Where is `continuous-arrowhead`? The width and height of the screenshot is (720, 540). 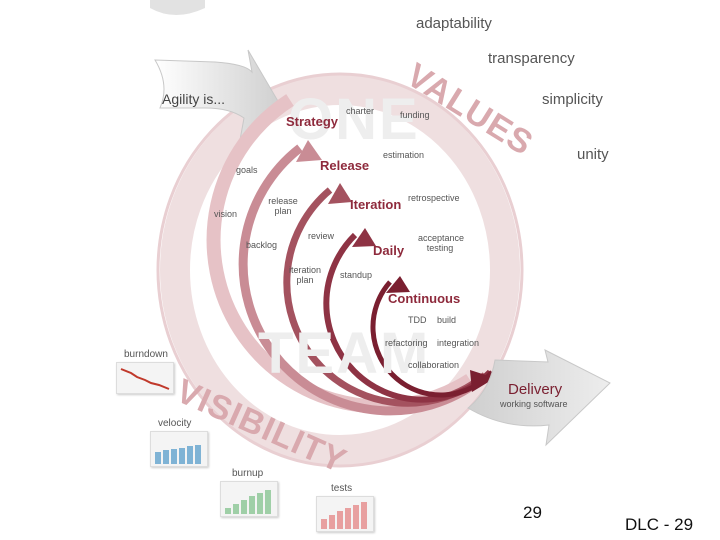
continuous-arrowhead is located at coordinates (398, 284).